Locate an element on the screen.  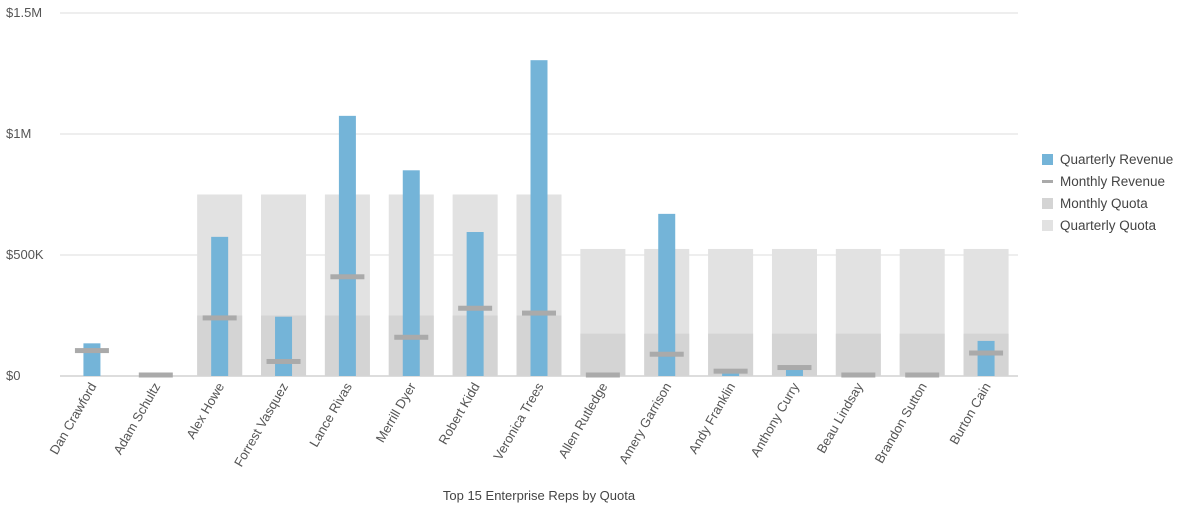
legend-item-quarterly-revenue: Quarterly Revenue is located at coordinates (1107, 159).